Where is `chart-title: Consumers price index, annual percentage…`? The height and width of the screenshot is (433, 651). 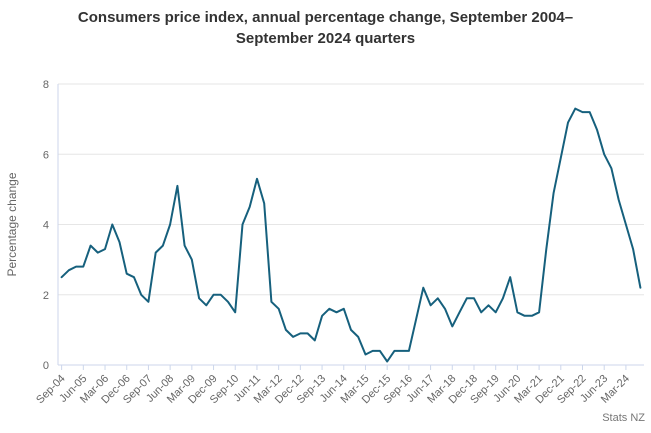 chart-title: Consumers price index, annual percentage… is located at coordinates (325, 28).